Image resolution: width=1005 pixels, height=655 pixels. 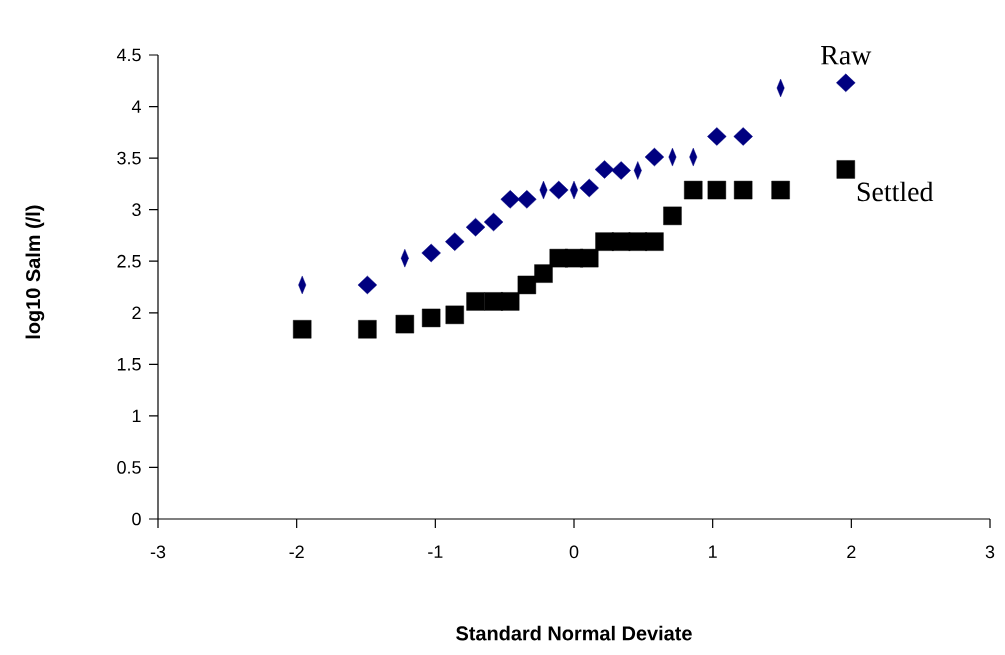 What do you see at coordinates (128, 55) in the screenshot?
I see `y-tick-label: 4.5` at bounding box center [128, 55].